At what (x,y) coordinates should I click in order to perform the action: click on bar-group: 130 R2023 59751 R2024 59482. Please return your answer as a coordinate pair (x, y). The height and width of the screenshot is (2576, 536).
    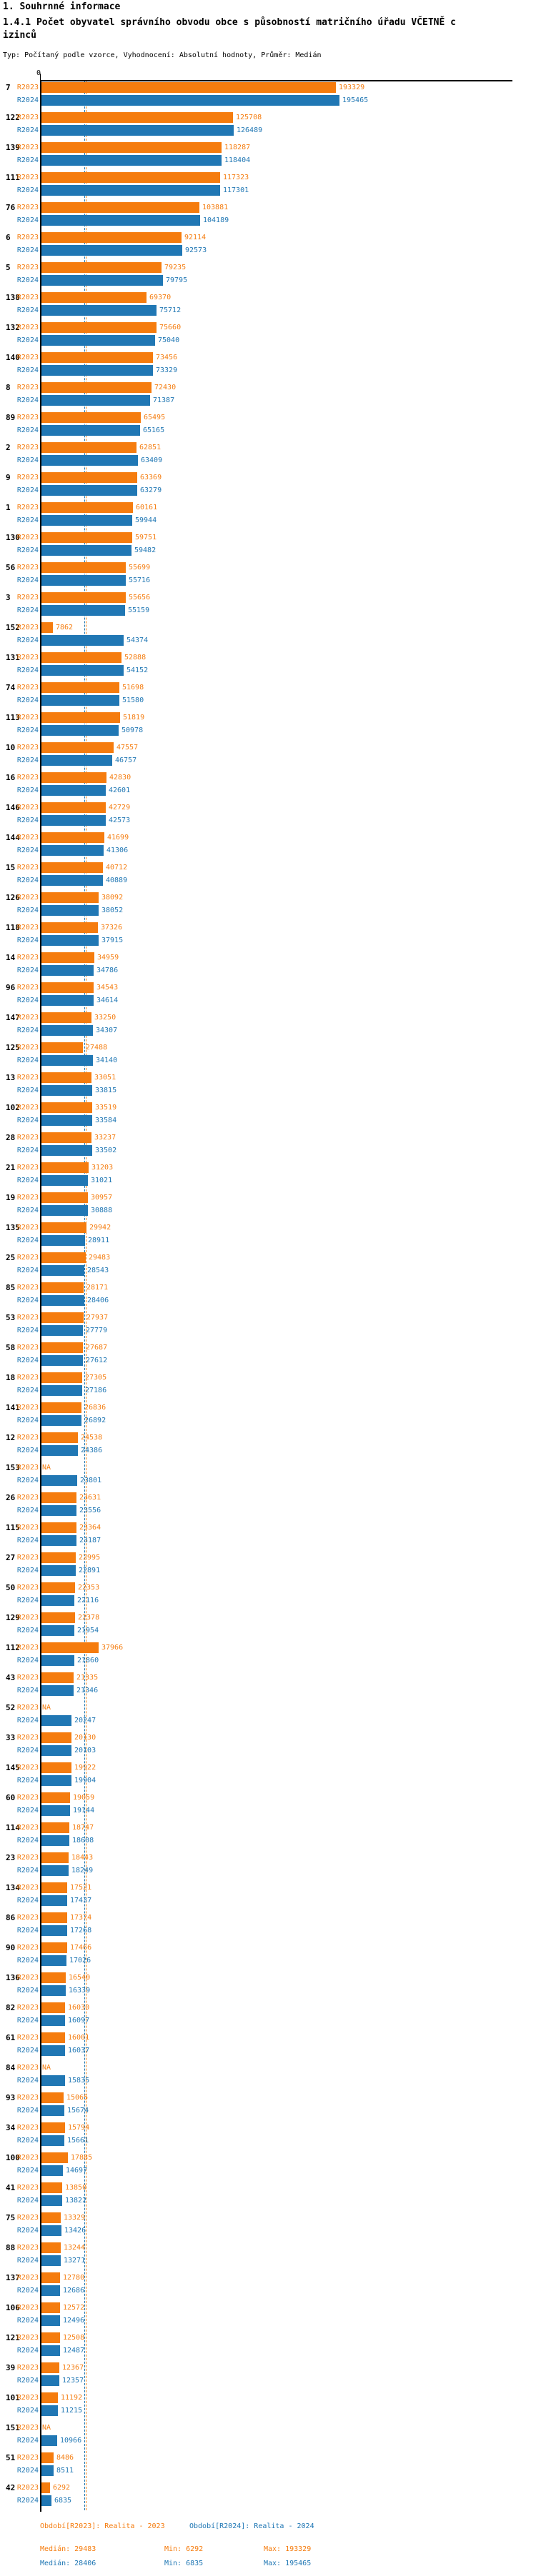
    Looking at the image, I should click on (268, 547).